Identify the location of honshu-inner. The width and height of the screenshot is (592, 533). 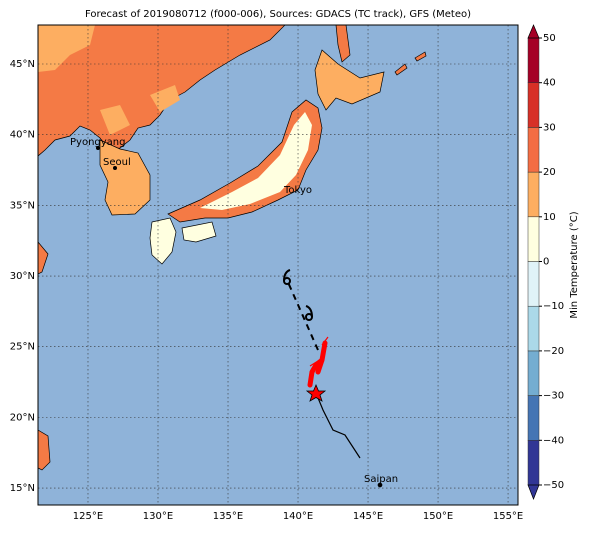
(256, 161).